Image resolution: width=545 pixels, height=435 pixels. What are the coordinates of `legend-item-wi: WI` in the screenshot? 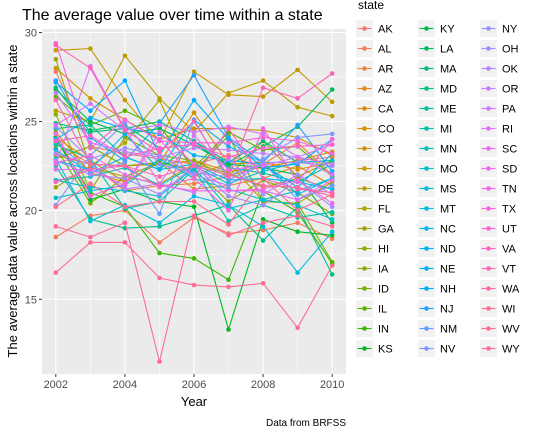 It's located at (497, 308).